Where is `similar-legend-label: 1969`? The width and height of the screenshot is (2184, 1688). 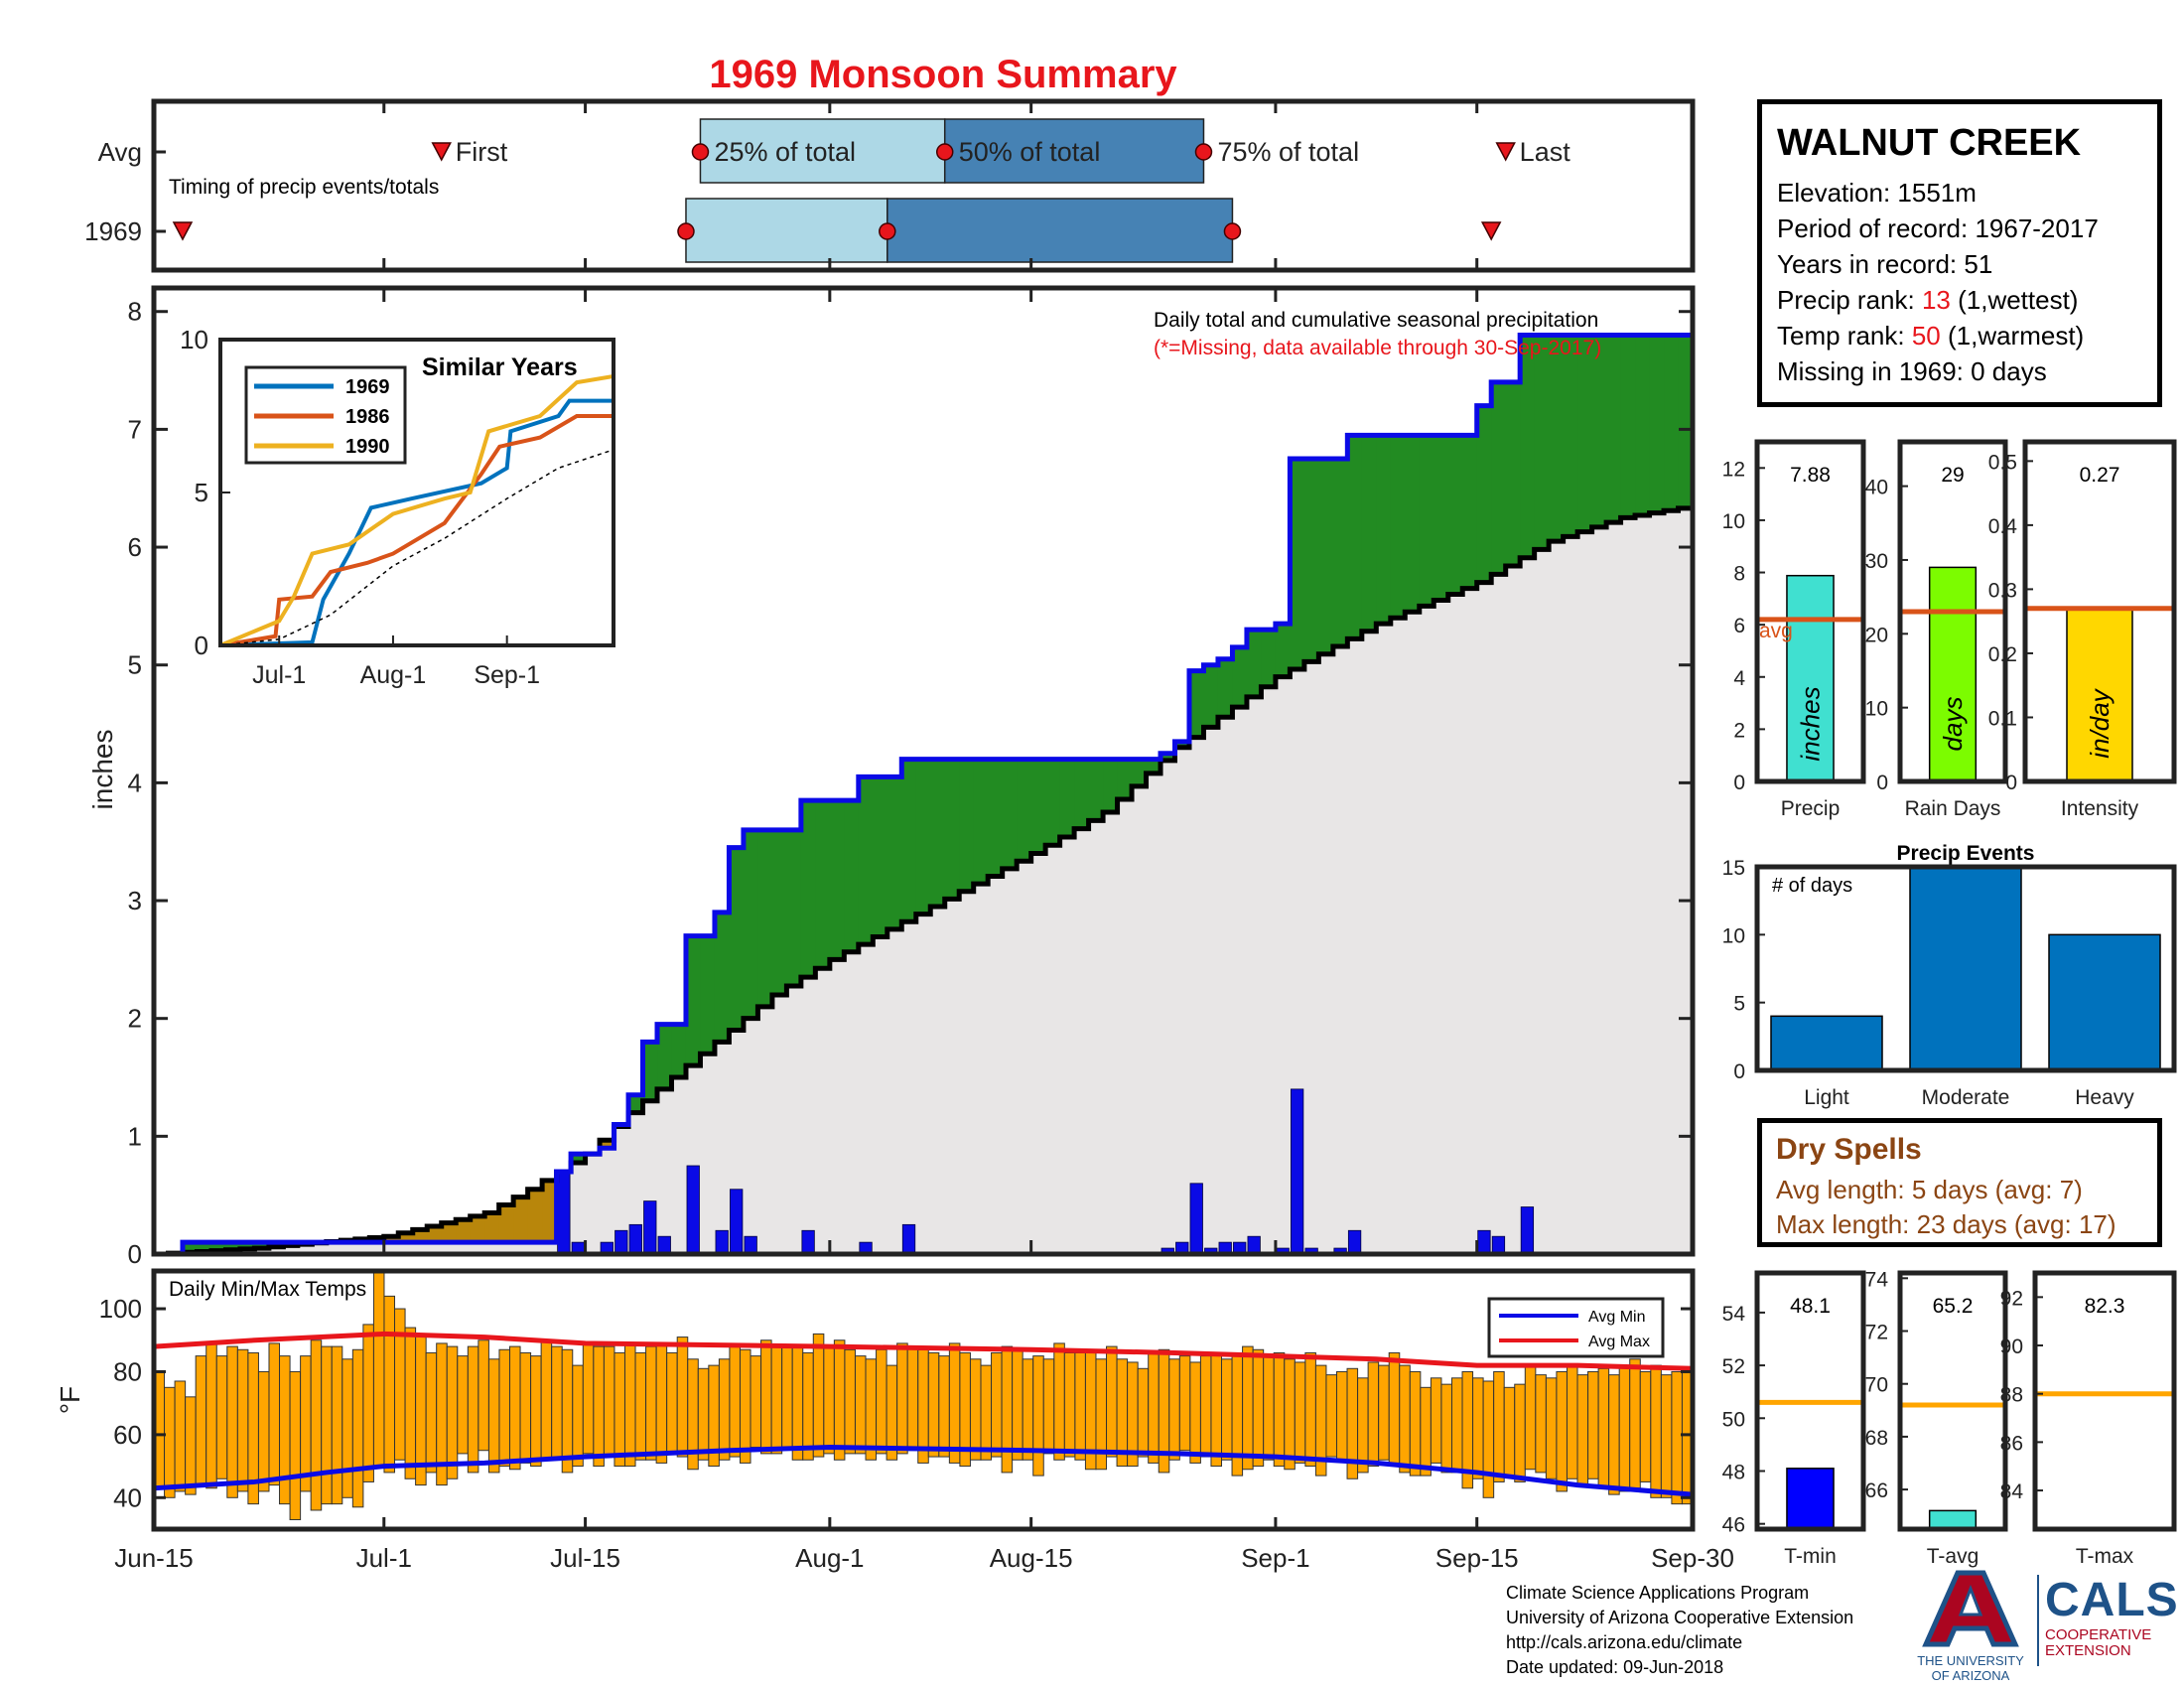 similar-legend-label: 1969 is located at coordinates (367, 387).